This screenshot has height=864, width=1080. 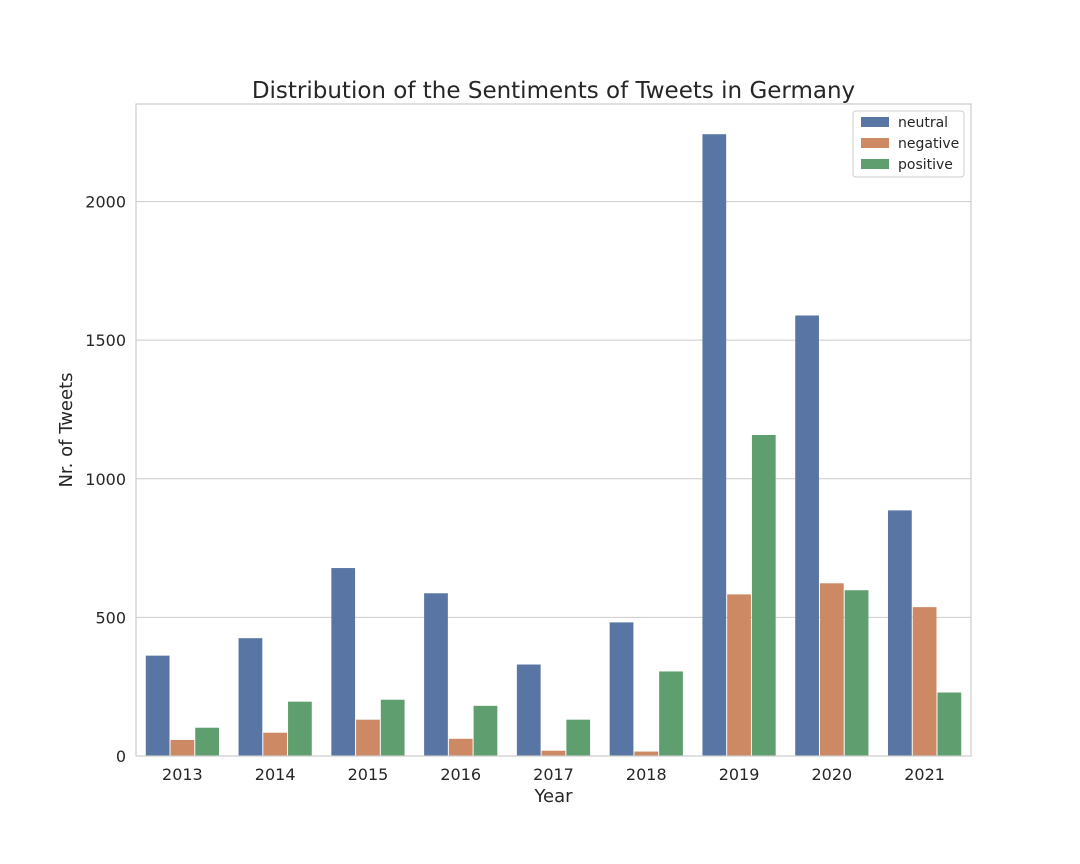 I want to click on bar-neutral-2019, so click(x=714, y=445).